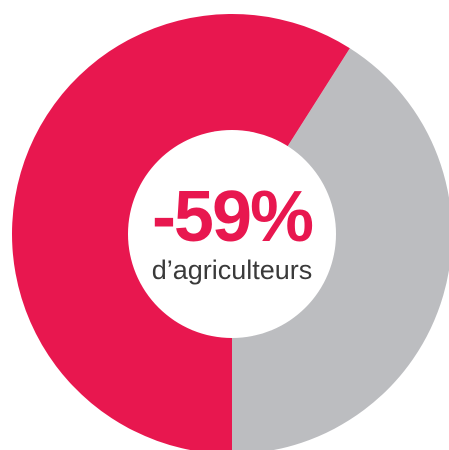  What do you see at coordinates (232, 270) in the screenshot?
I see `center-label: d’agriculteurs` at bounding box center [232, 270].